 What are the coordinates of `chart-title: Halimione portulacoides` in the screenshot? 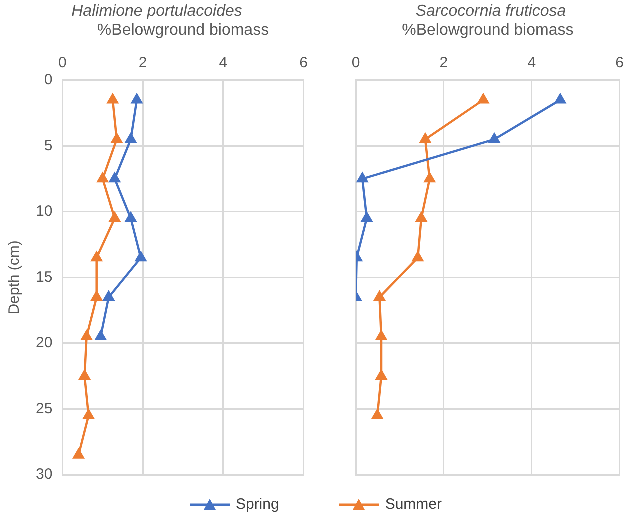 It's located at (157, 11).